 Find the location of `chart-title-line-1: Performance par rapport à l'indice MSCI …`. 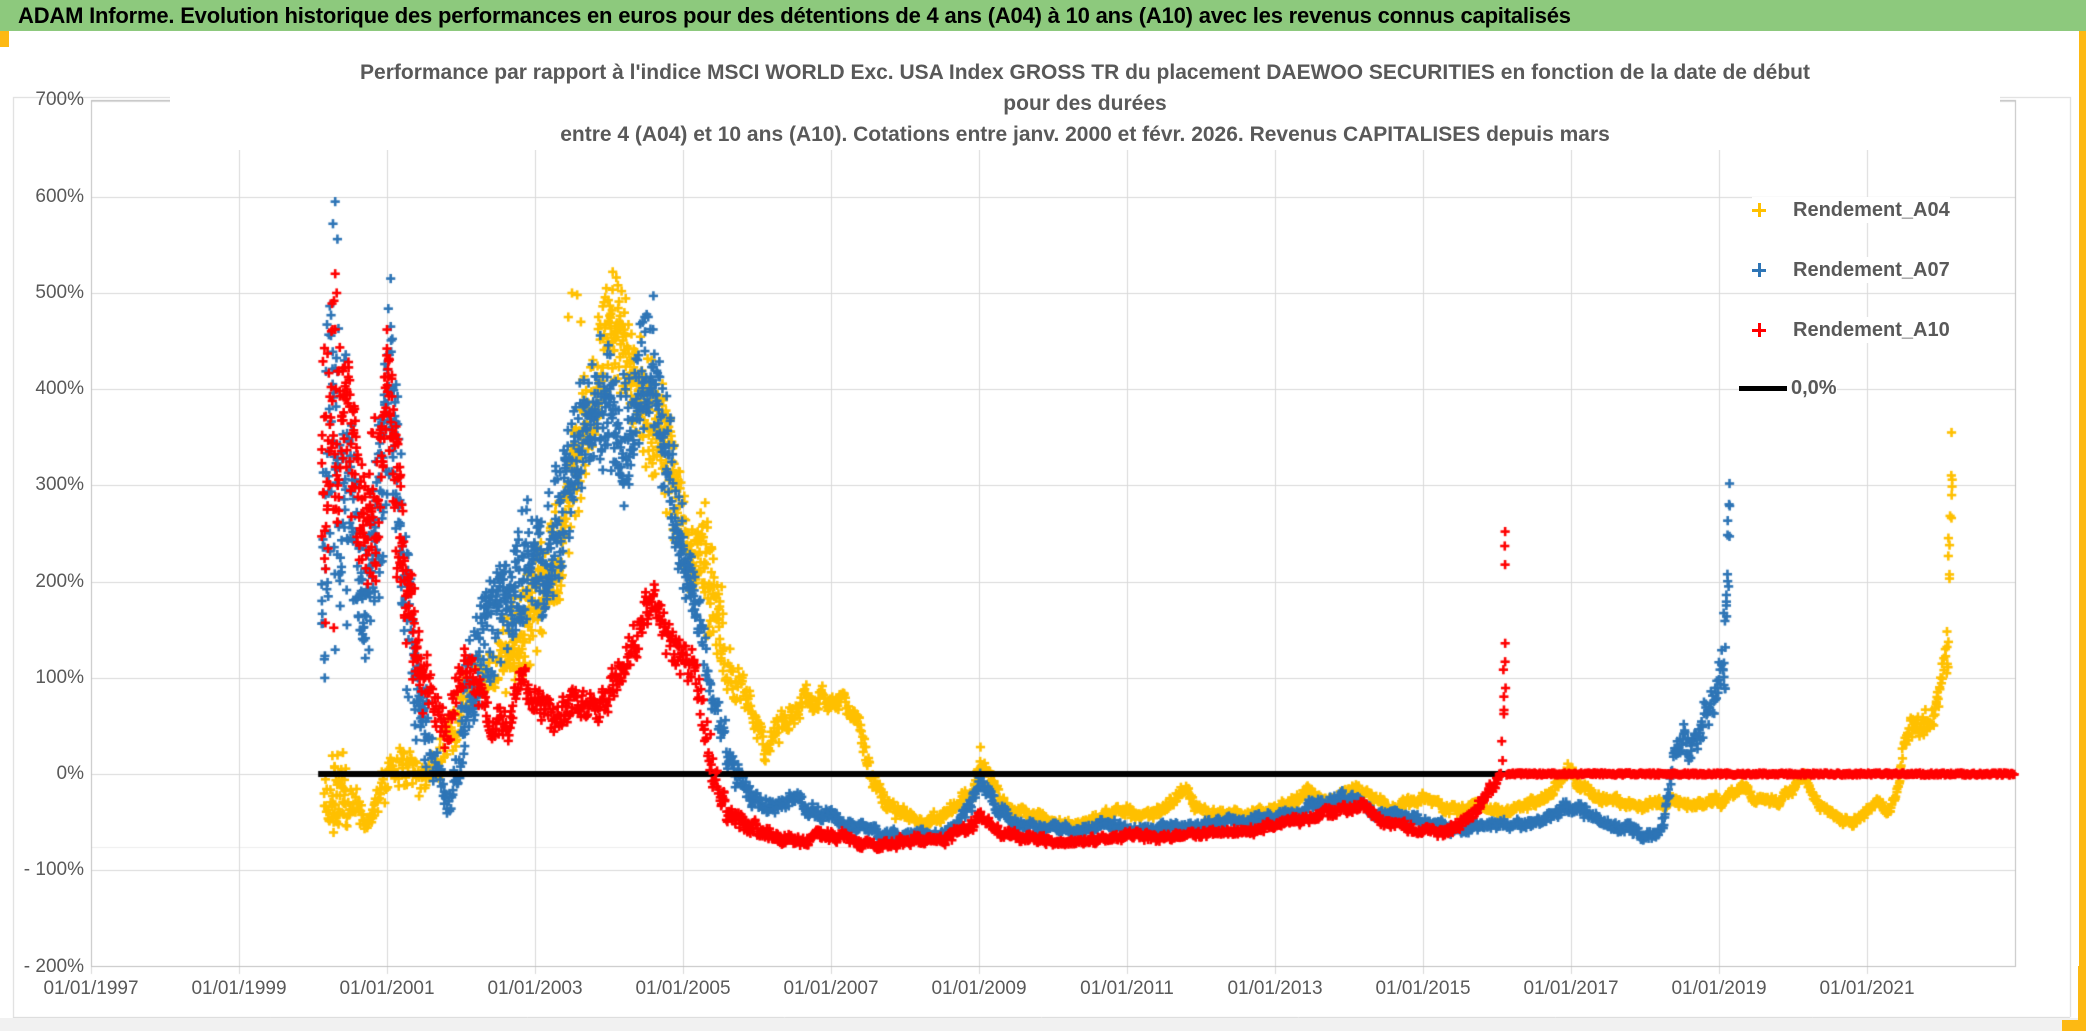

chart-title-line-1: Performance par rapport à l'indice MSCI … is located at coordinates (1085, 72).